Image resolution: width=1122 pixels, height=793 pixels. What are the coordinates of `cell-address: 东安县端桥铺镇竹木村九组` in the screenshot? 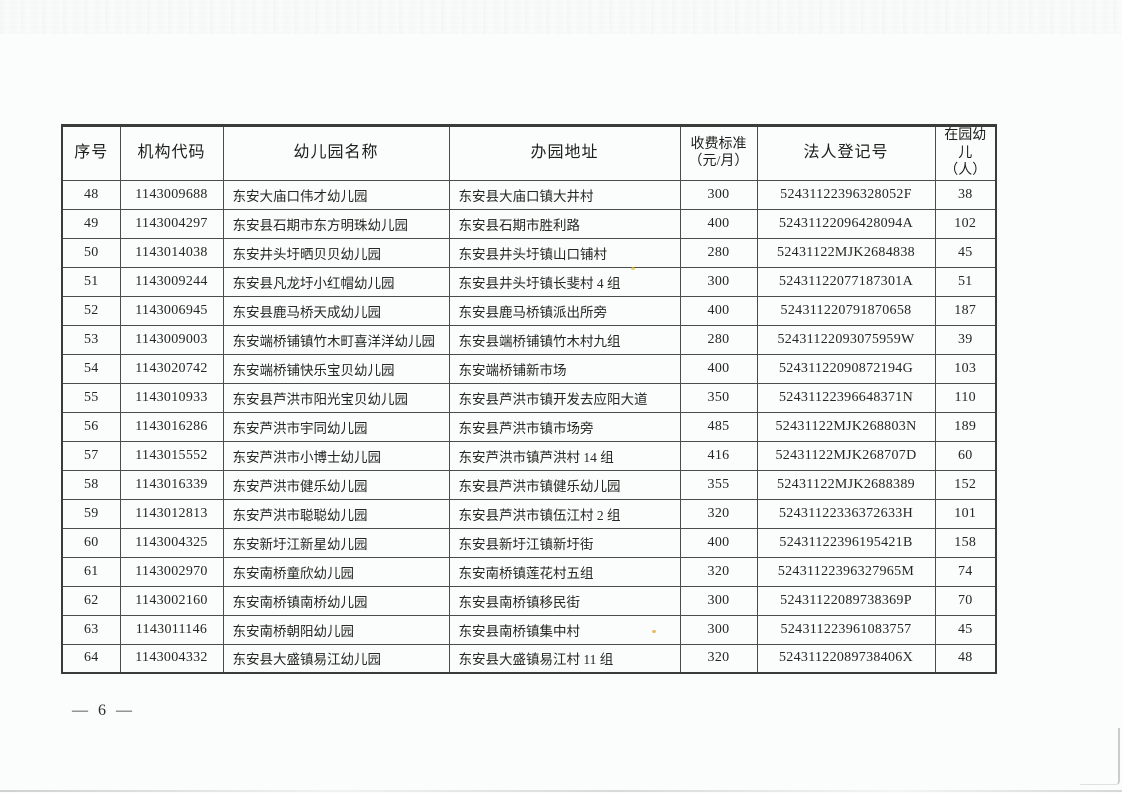 It's located at (564, 339).